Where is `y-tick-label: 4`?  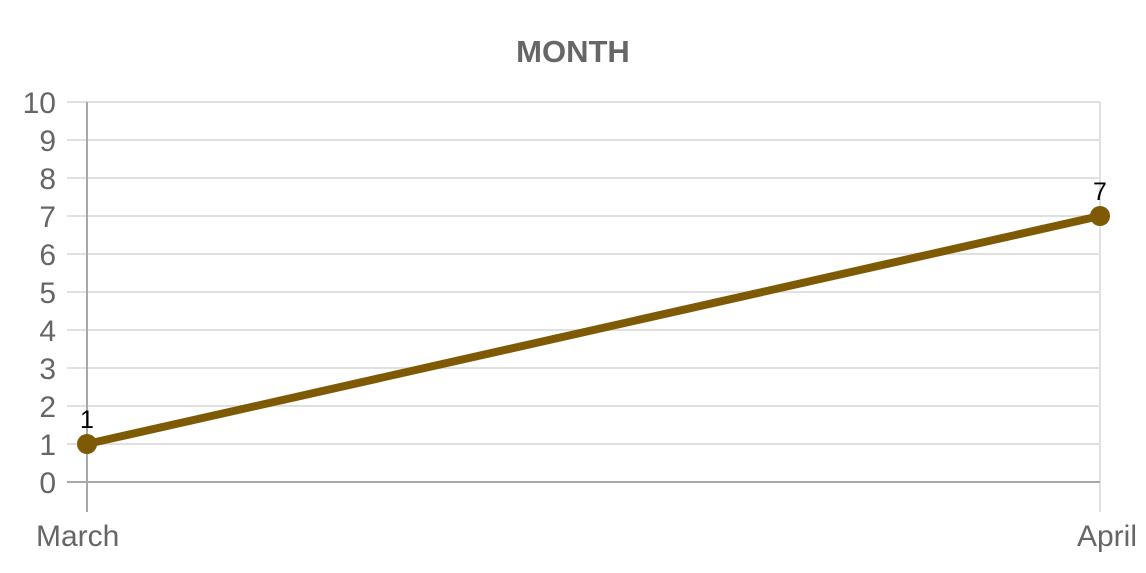 y-tick-label: 4 is located at coordinates (47, 331).